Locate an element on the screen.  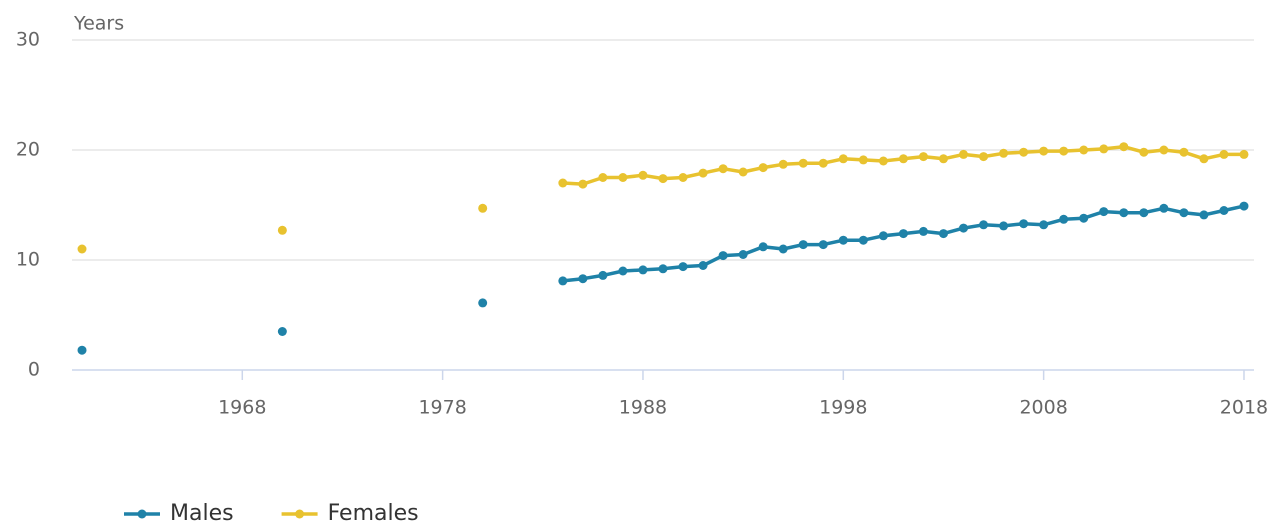
x-tick-label: 1968 is located at coordinates (242, 408).